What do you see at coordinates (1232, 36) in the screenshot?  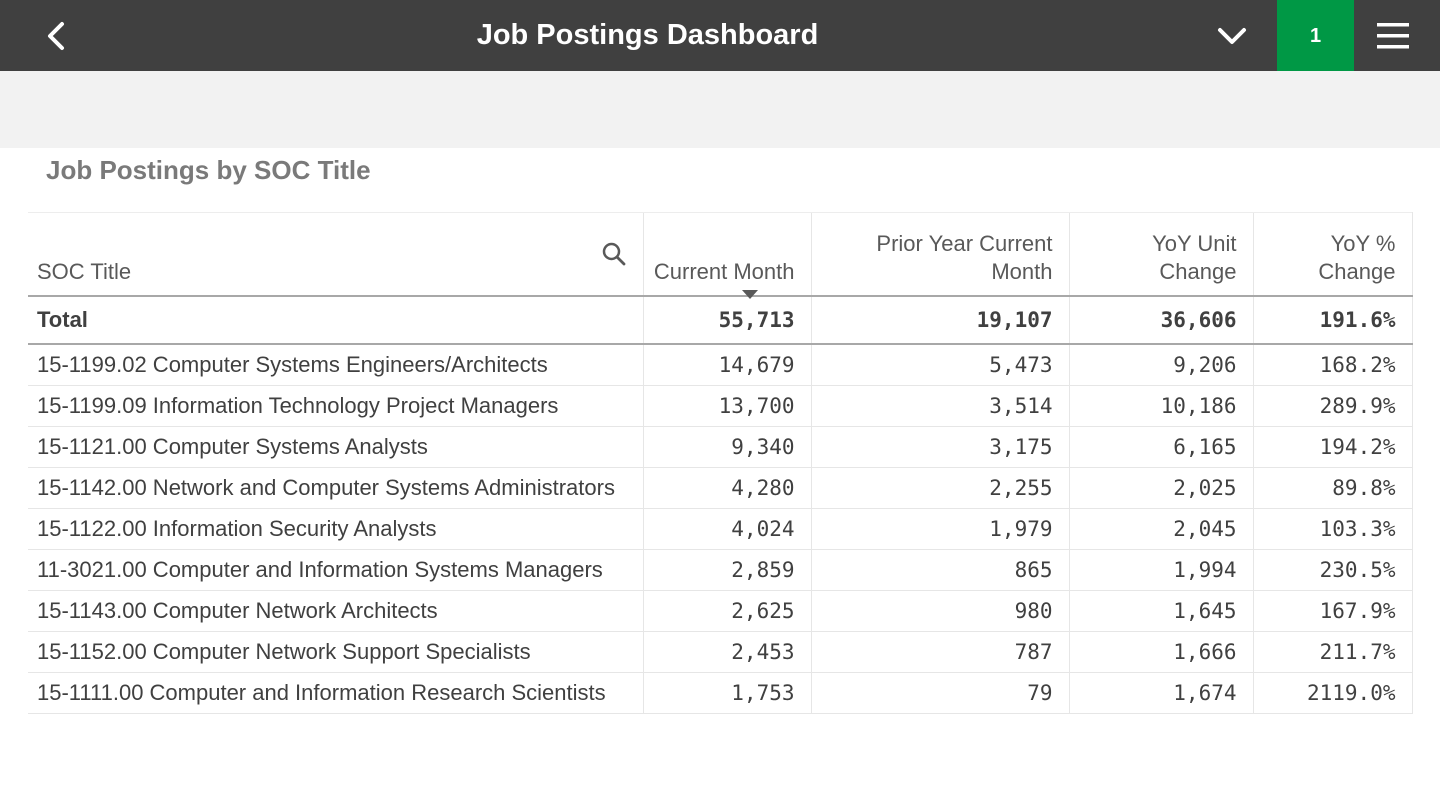 I see `chevron-down-icon` at bounding box center [1232, 36].